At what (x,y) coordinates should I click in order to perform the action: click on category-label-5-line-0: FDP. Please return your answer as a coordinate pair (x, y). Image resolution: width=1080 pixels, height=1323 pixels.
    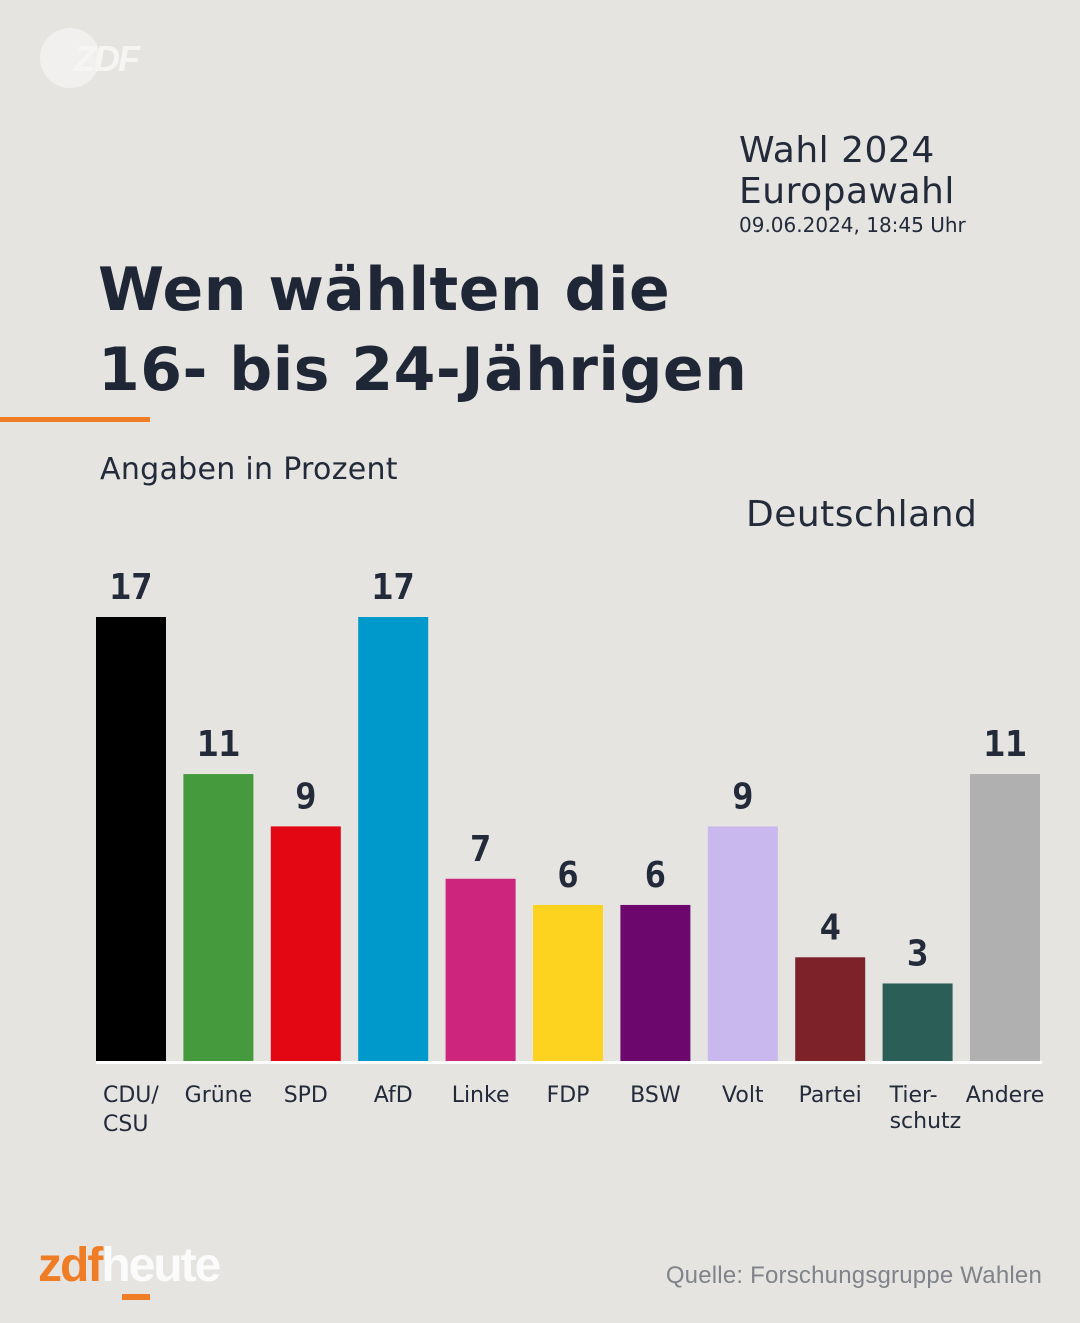
    Looking at the image, I should click on (568, 1095).